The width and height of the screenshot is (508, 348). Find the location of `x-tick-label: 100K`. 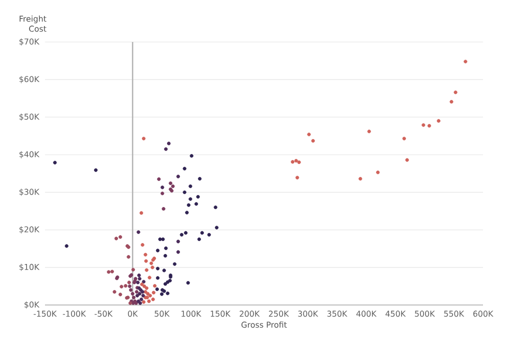

x-tick-label: 100K is located at coordinates (192, 313).